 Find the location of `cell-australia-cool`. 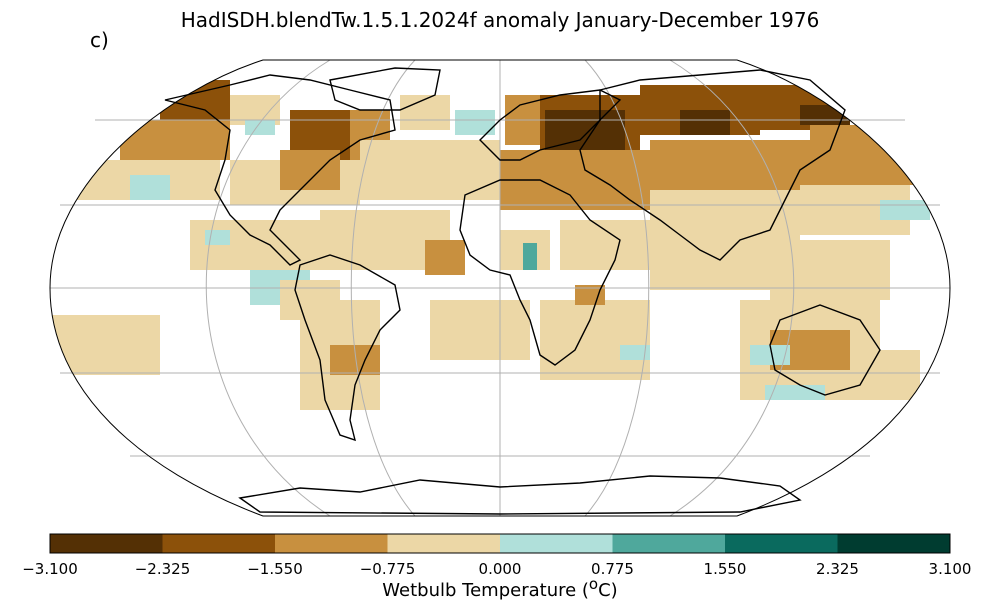

cell-australia-cool is located at coordinates (770, 355).